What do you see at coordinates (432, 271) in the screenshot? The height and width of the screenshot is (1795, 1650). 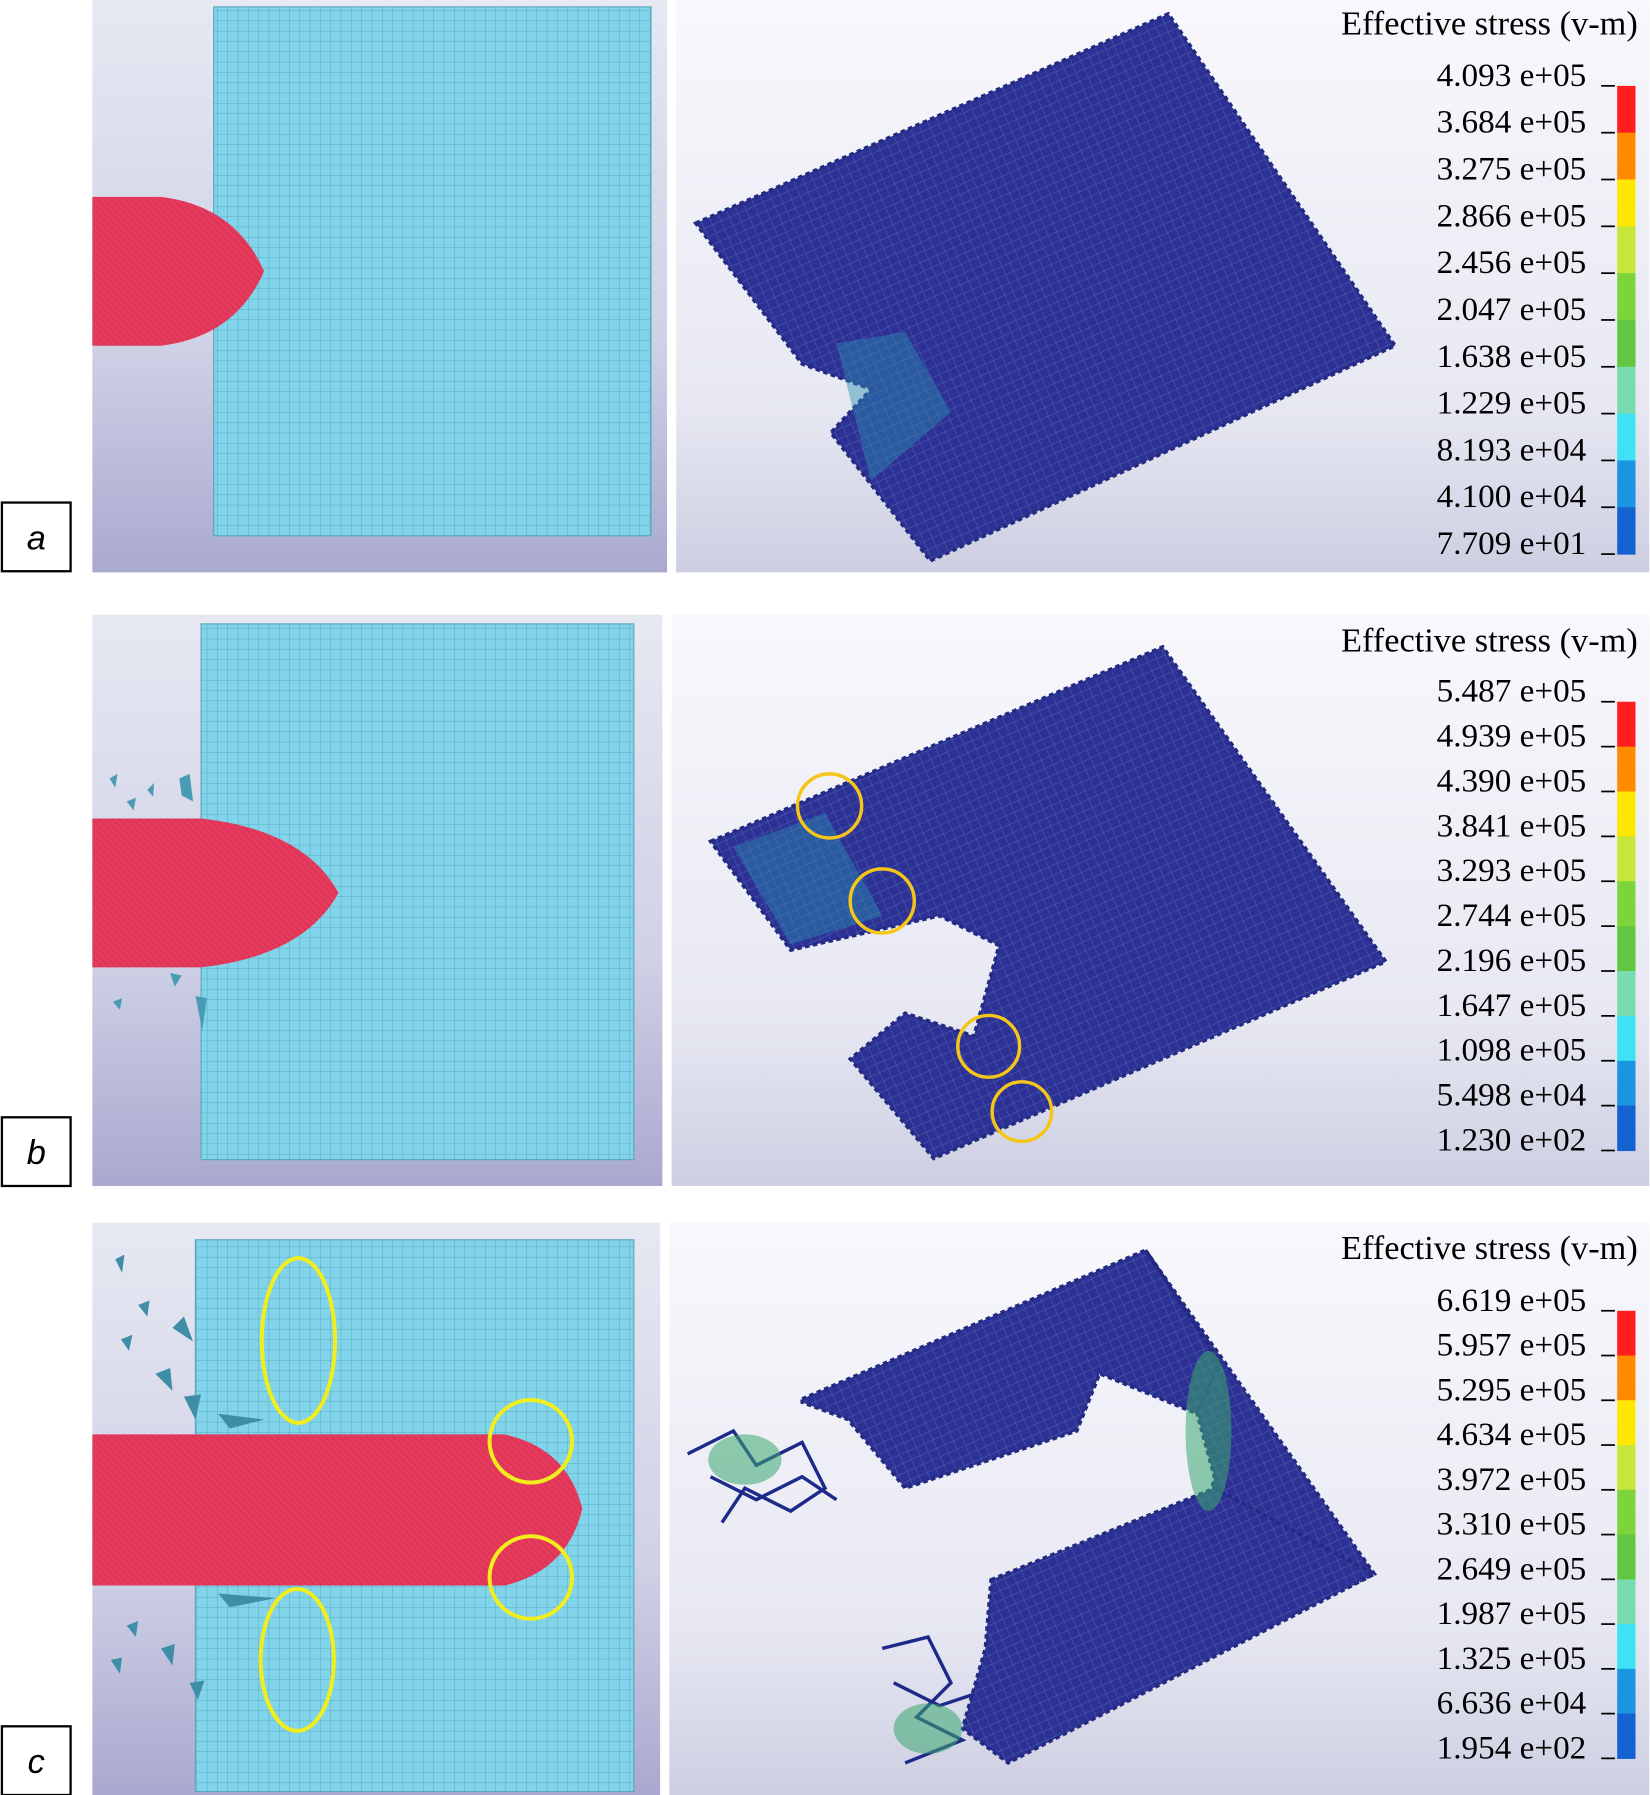 I see `target-mesh` at bounding box center [432, 271].